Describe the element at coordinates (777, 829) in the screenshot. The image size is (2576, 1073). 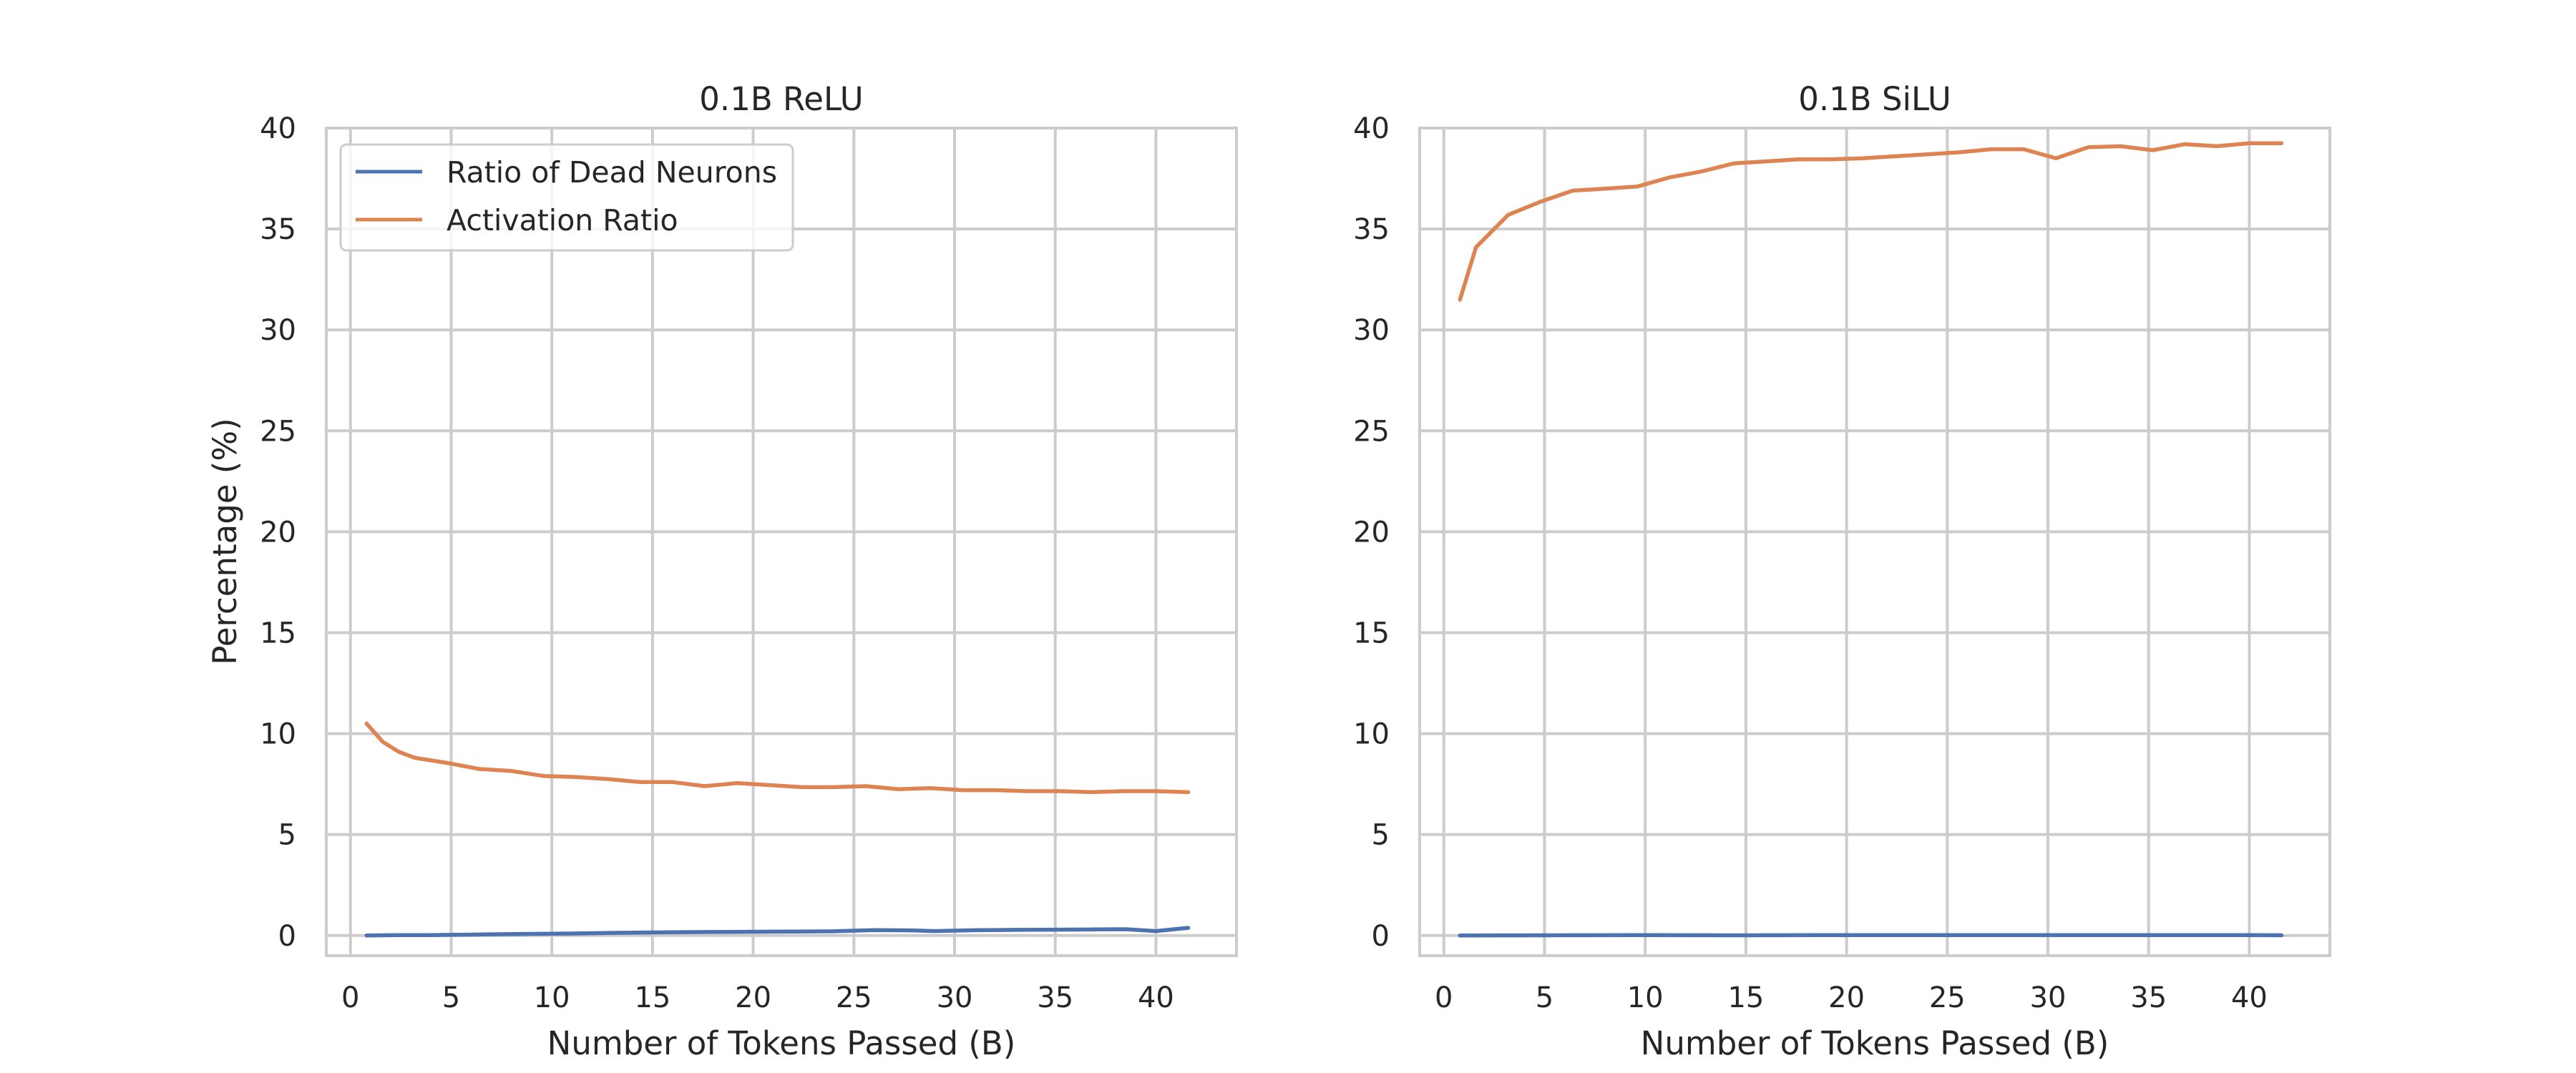
I see `panel-relu-series` at that location.